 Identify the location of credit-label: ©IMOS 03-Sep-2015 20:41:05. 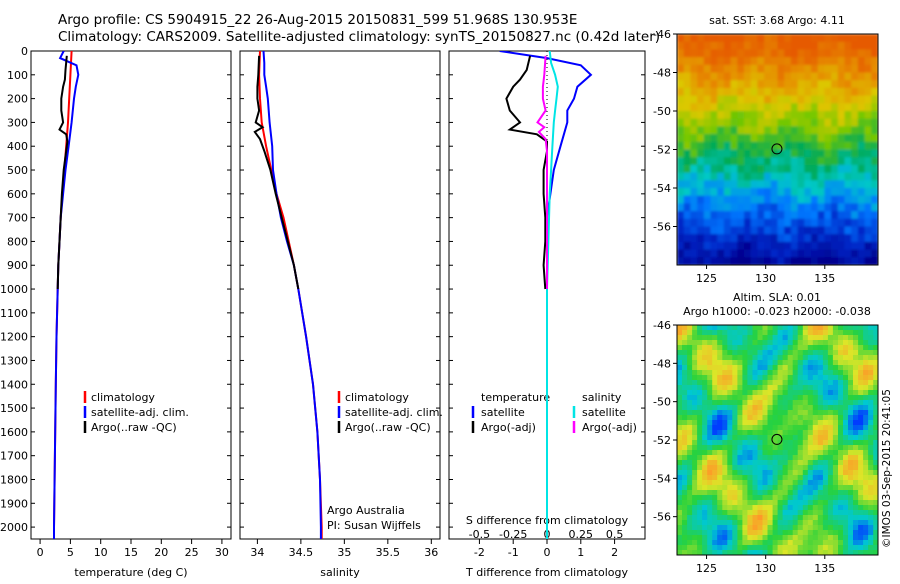
(887, 468).